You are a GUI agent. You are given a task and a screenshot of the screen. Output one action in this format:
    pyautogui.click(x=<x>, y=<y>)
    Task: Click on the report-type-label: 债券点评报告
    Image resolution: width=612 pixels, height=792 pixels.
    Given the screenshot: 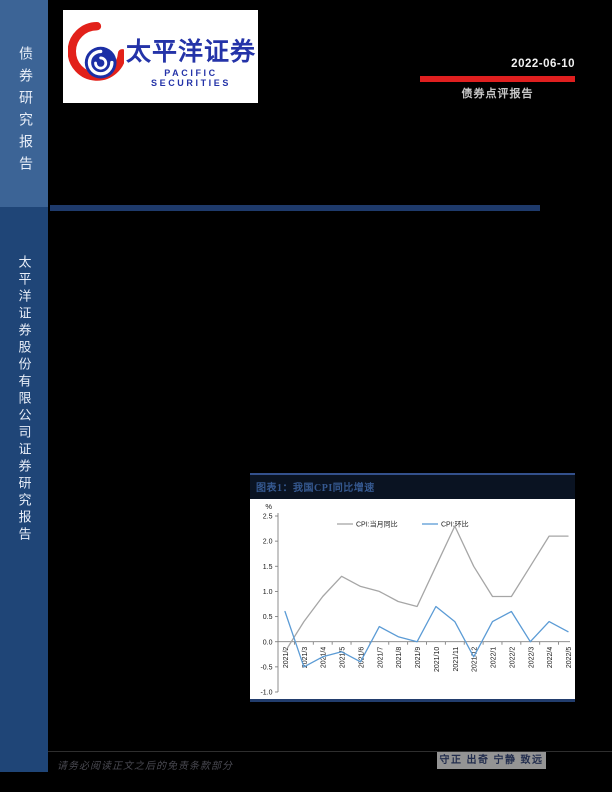 What is the action you would take?
    pyautogui.click(x=497, y=94)
    